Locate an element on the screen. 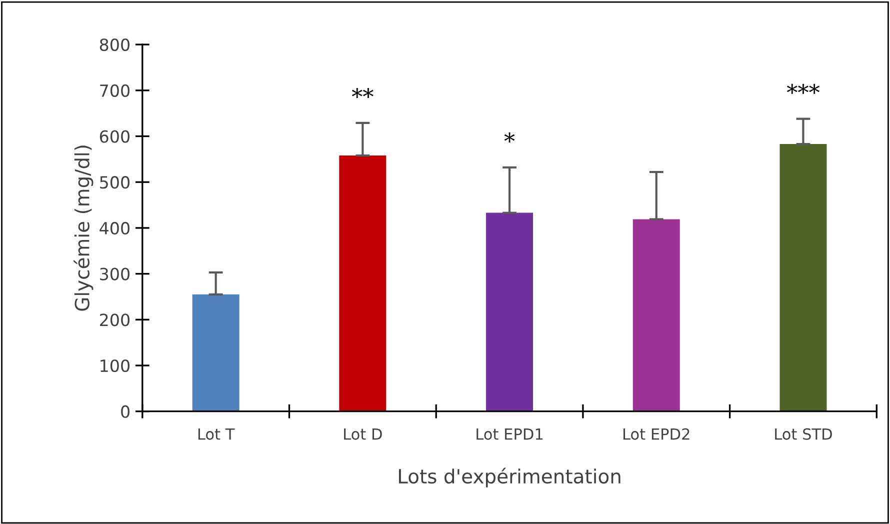 Image resolution: width=890 pixels, height=524 pixels. y-tick-label: 100 is located at coordinates (115, 365).